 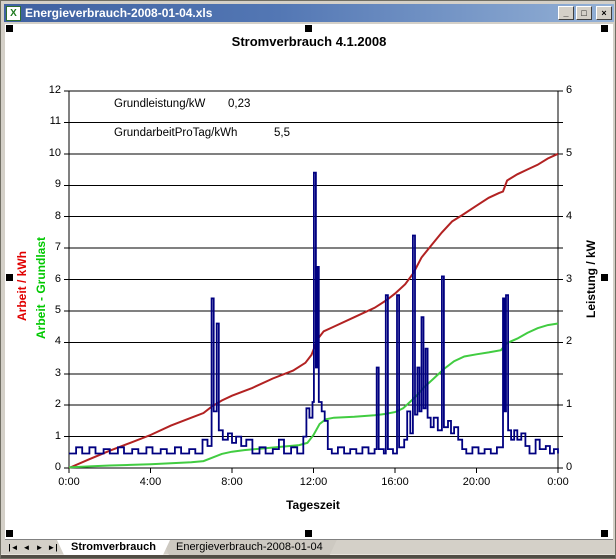 What do you see at coordinates (604, 13) in the screenshot?
I see `close-button: ×` at bounding box center [604, 13].